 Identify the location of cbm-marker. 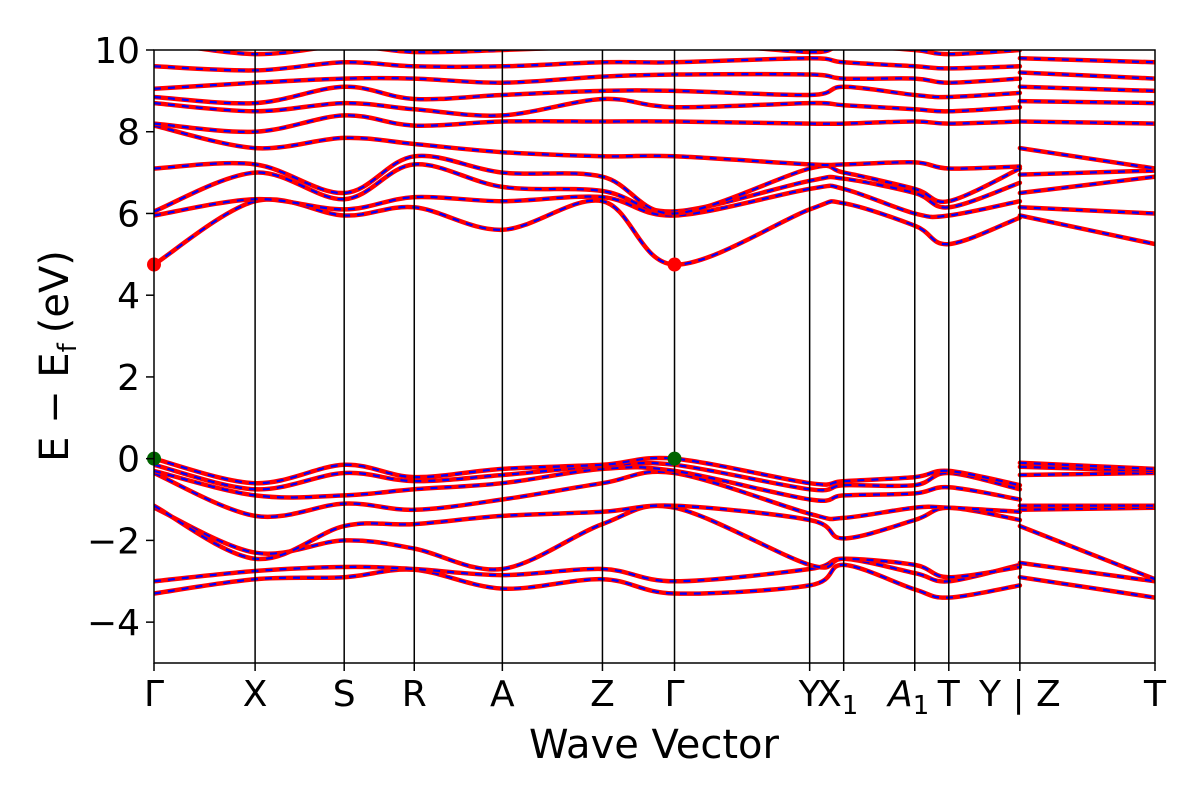
(674, 264).